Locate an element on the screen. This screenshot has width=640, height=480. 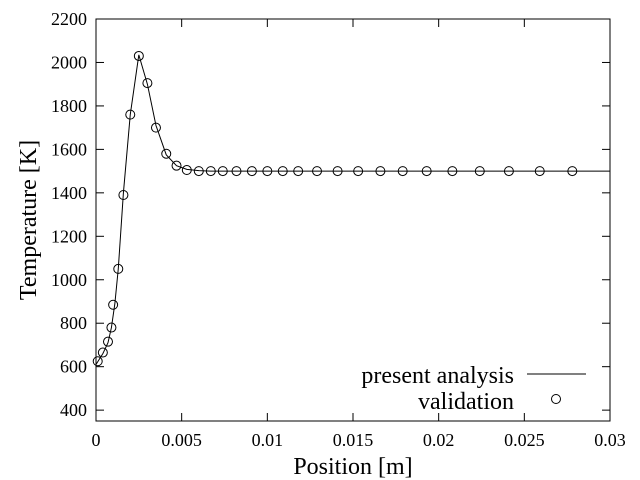
legend-label-validation: validation is located at coordinates (466, 402).